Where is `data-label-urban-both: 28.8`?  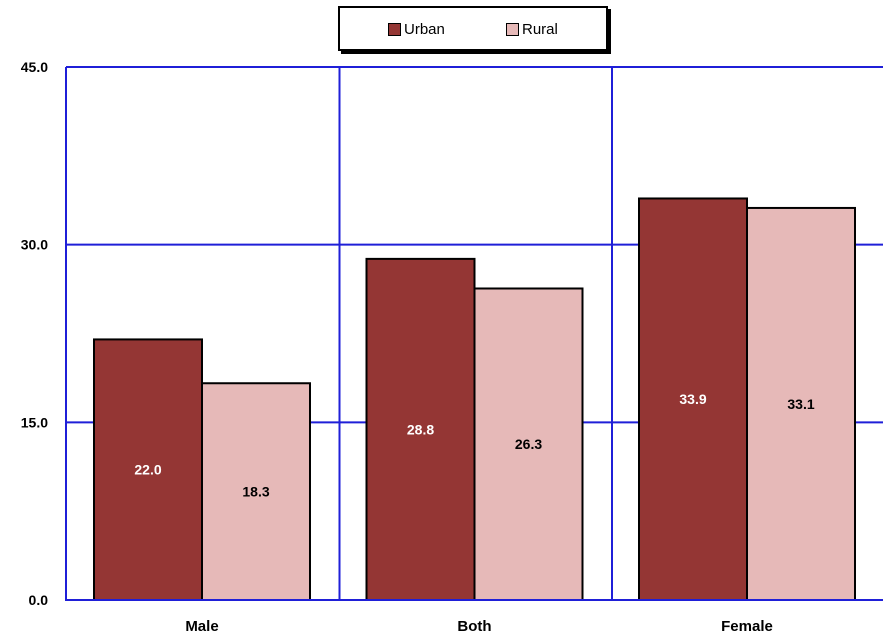 data-label-urban-both: 28.8 is located at coordinates (420, 429).